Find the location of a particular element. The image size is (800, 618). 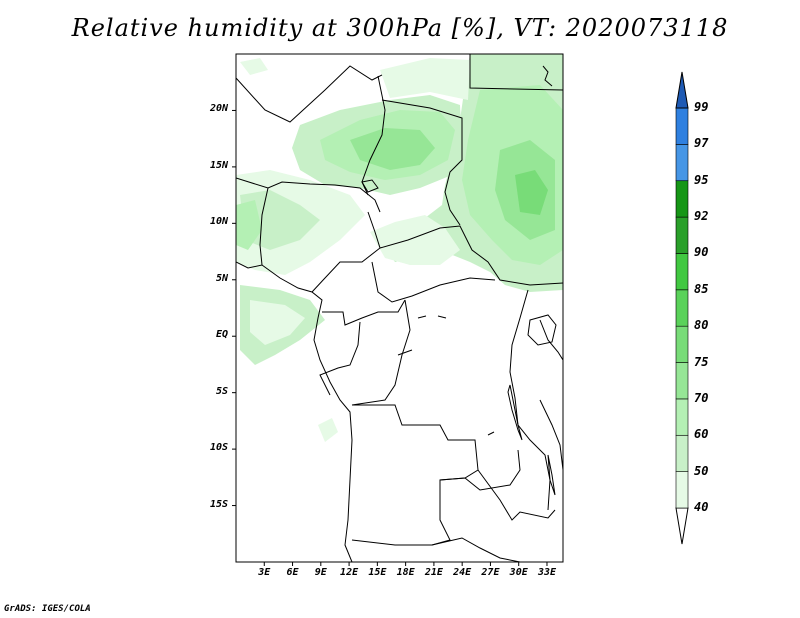

lon-label: 33E is located at coordinates (546, 572).